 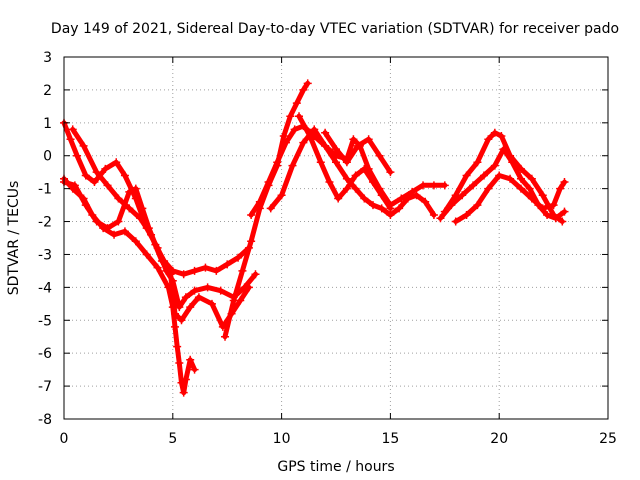 What do you see at coordinates (172, 439) in the screenshot?
I see `x-tick-label: 5` at bounding box center [172, 439].